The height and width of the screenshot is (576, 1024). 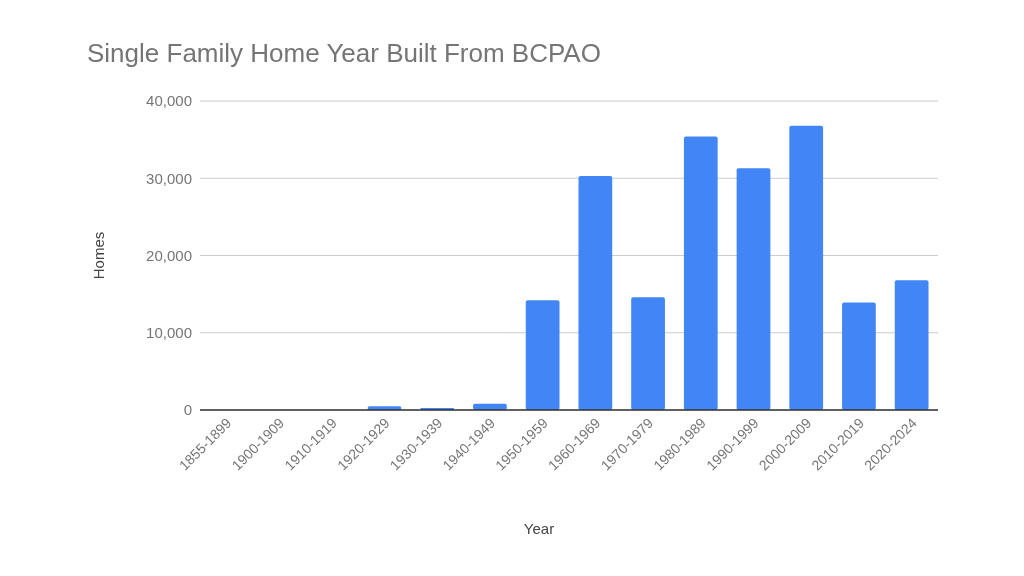 What do you see at coordinates (169, 255) in the screenshot?
I see `y-tick-label: 20,000` at bounding box center [169, 255].